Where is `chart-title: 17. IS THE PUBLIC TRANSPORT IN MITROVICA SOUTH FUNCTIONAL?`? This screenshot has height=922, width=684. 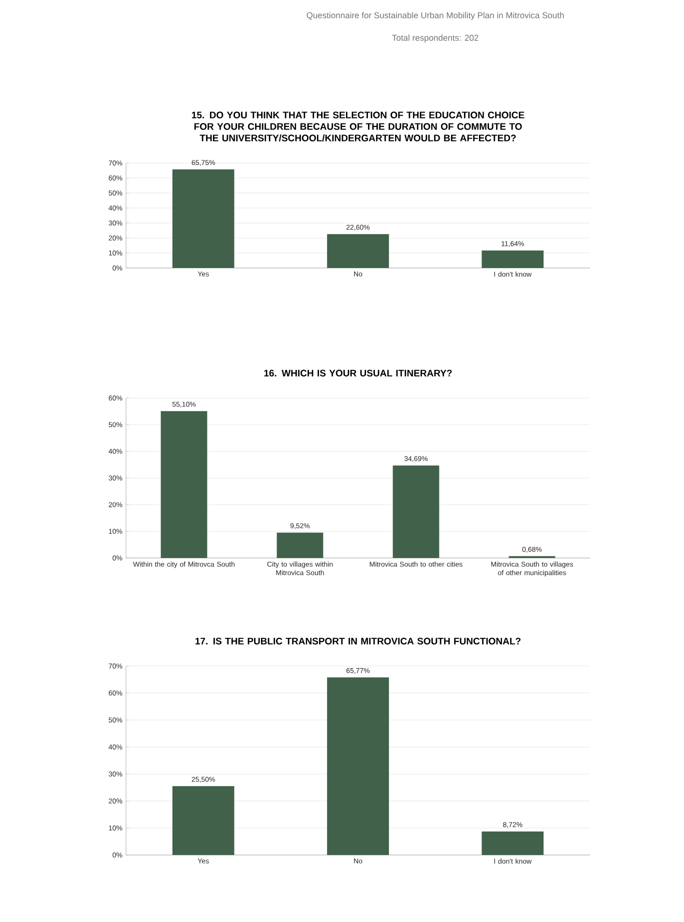
chart-title: 17. IS THE PUBLIC TRANSPORT IN MITROVICA SOUTH FUNCTIONAL? is located at coordinates (358, 641).